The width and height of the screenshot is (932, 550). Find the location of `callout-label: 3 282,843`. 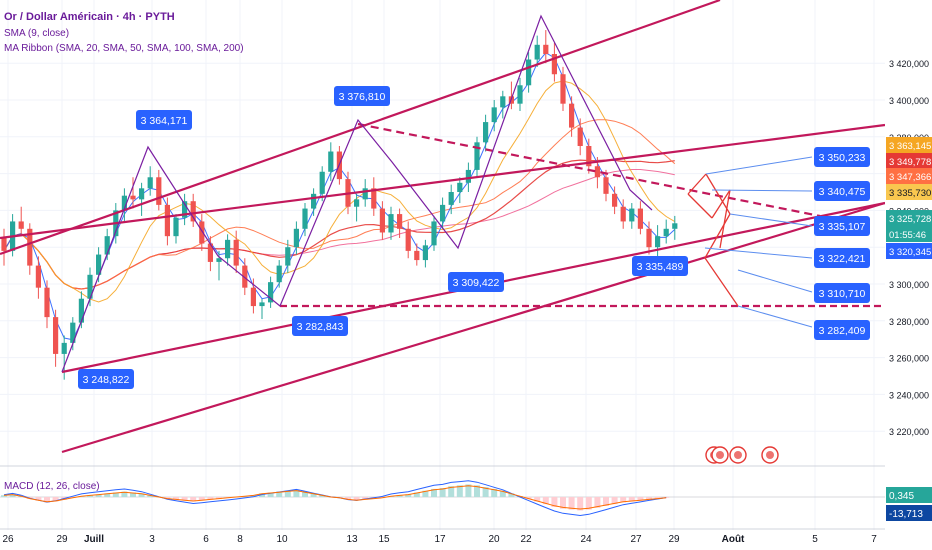

callout-label: 3 282,843 is located at coordinates (320, 327).